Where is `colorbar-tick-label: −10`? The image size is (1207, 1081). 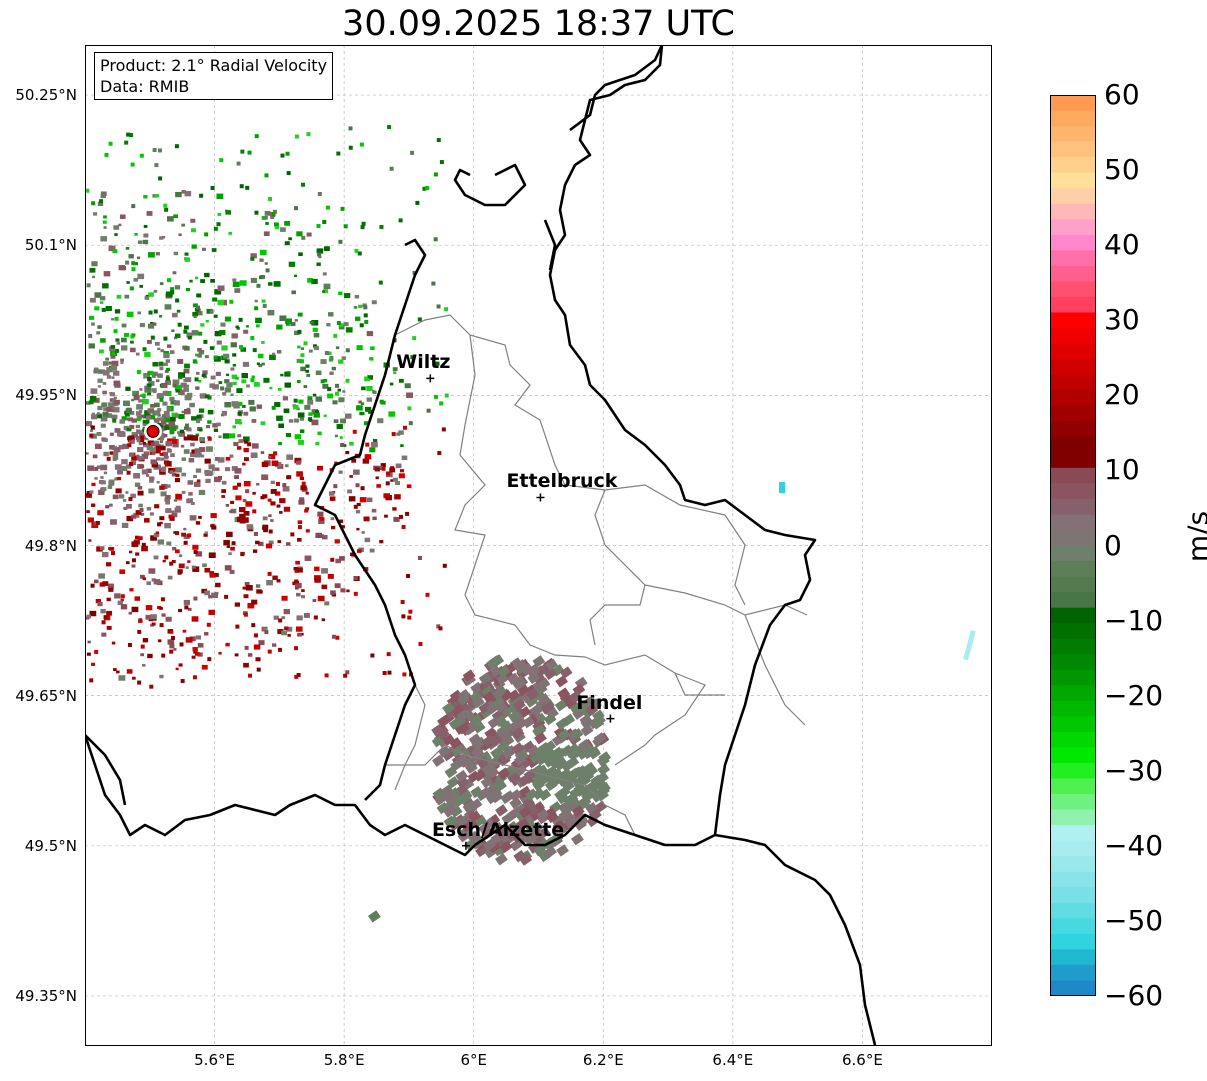
colorbar-tick-label: −10 is located at coordinates (1134, 620).